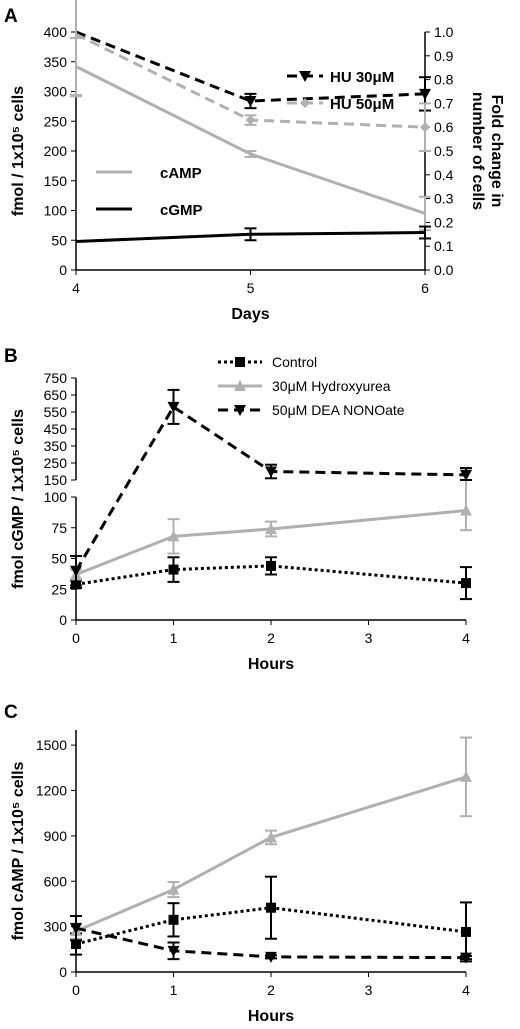 The width and height of the screenshot is (520, 1029). I want to click on x-tick-label: 5, so click(251, 288).